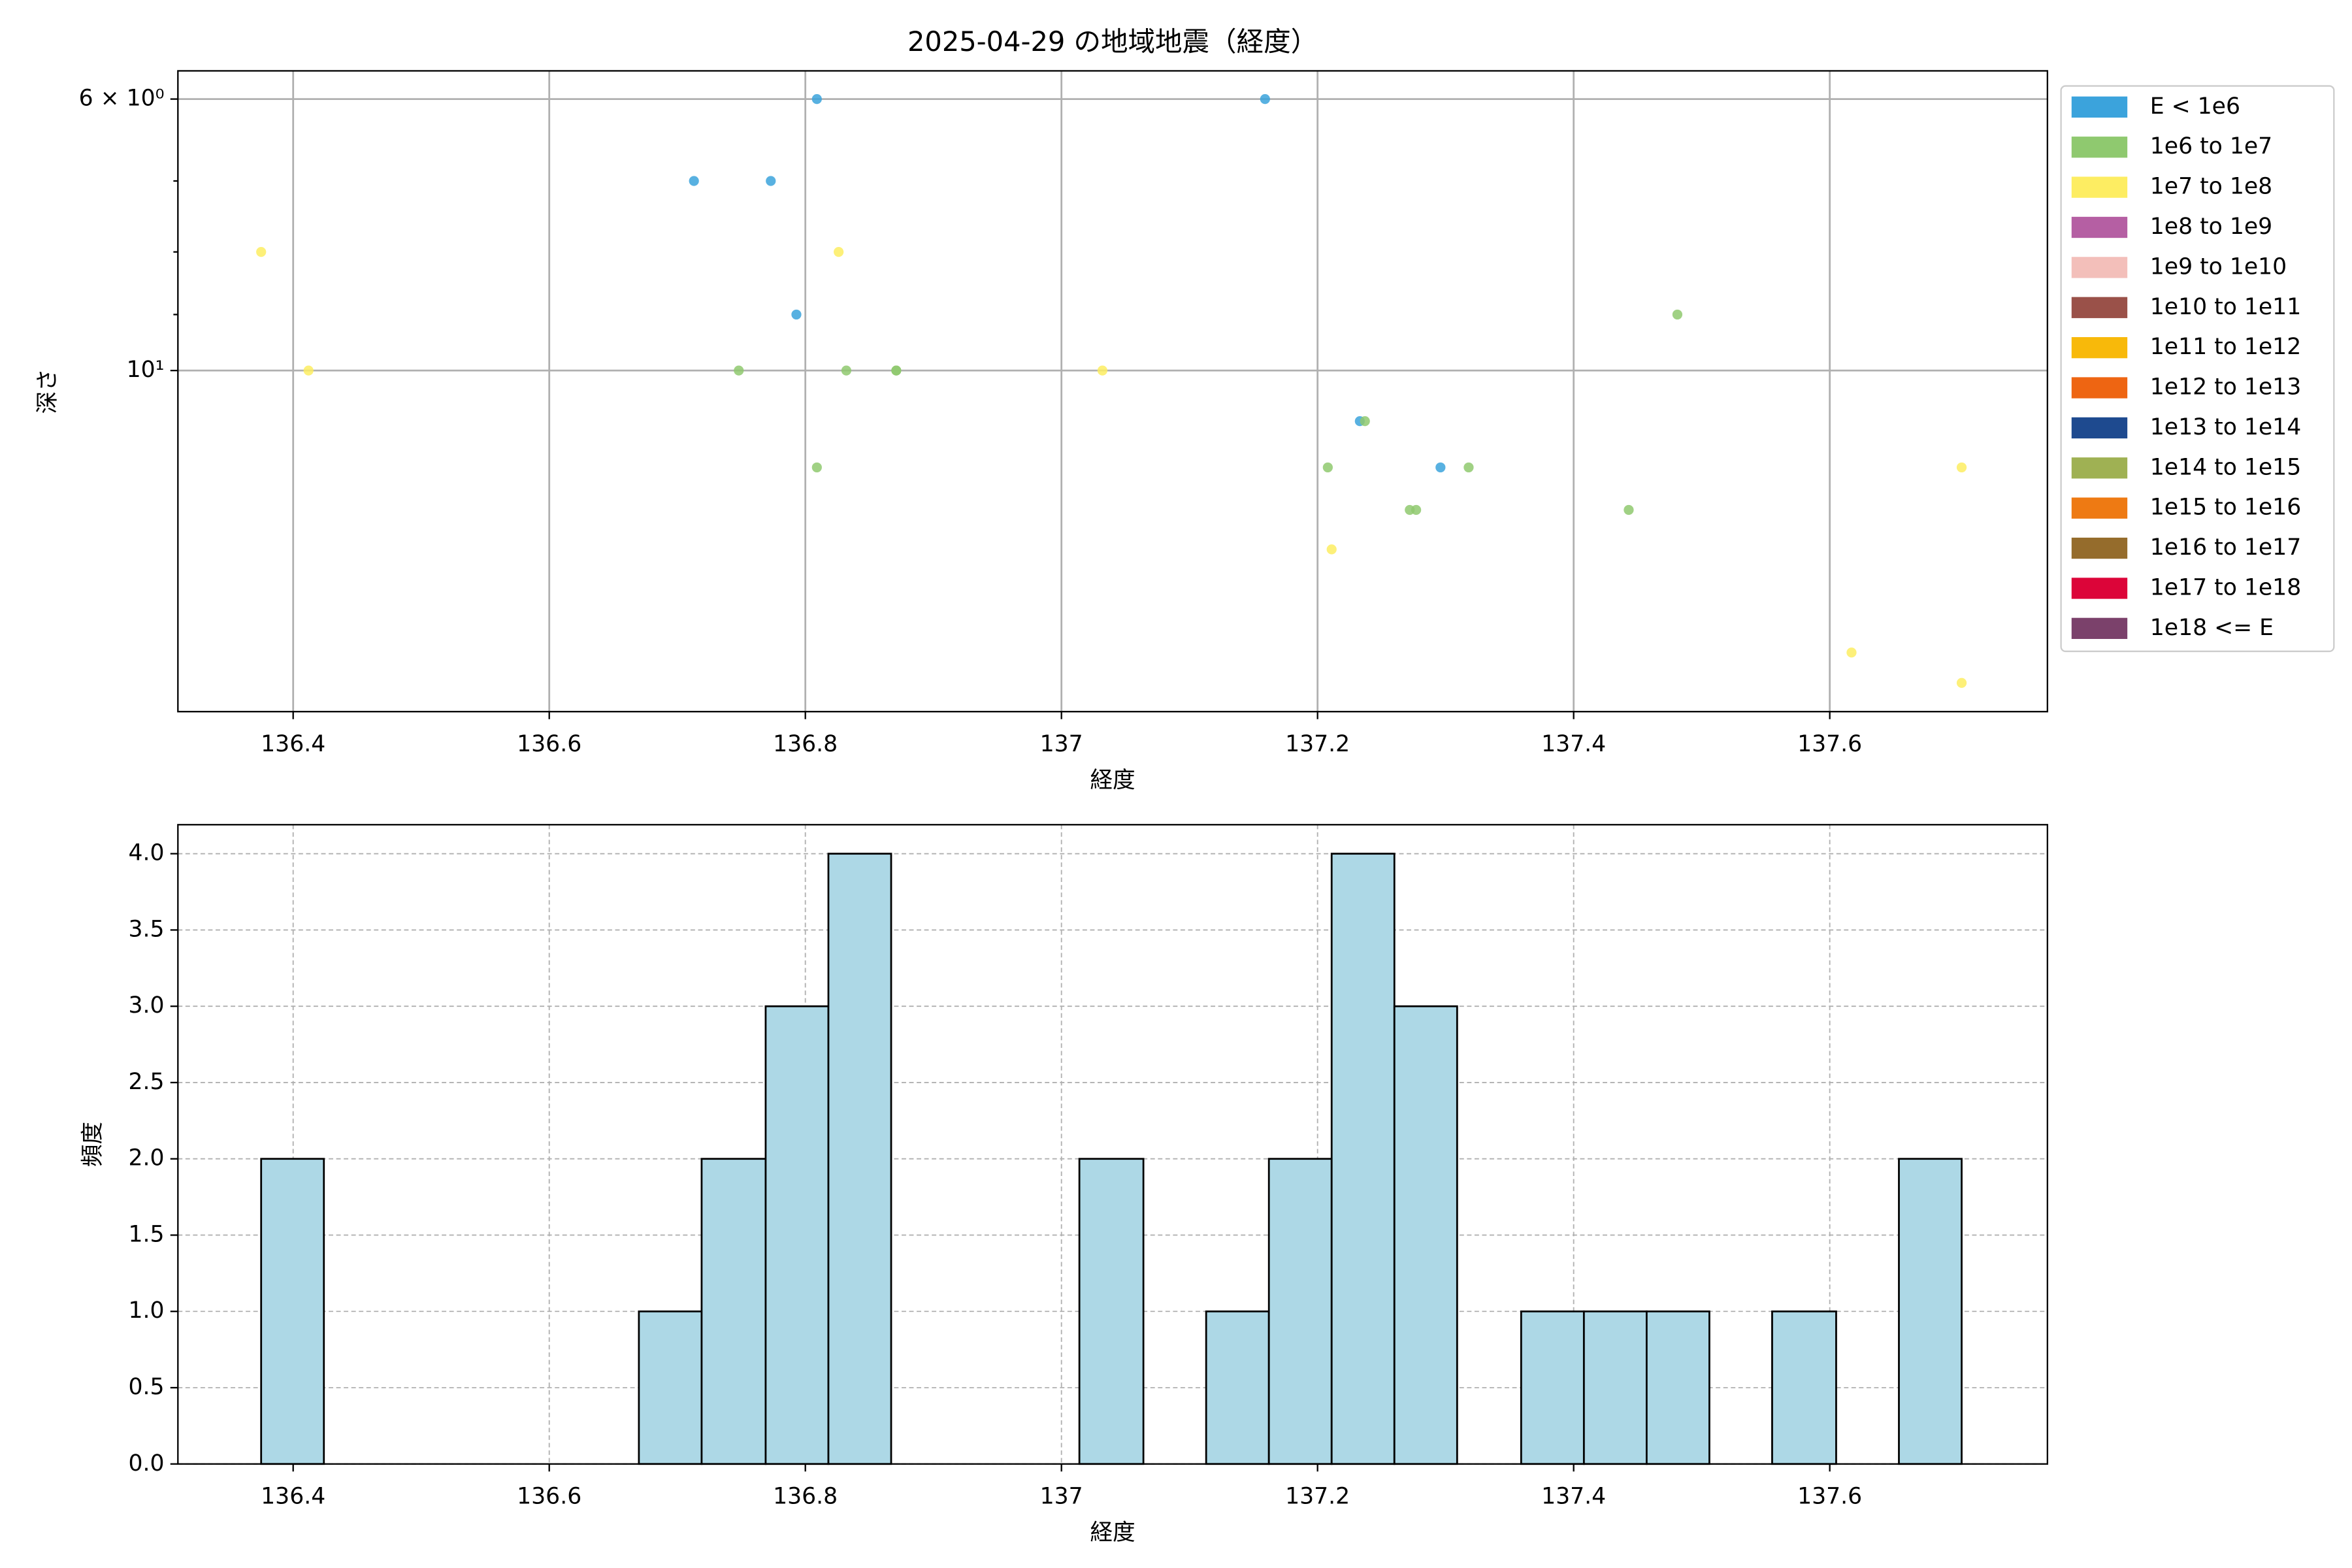 This screenshot has width=2352, height=1568. Describe the element at coordinates (146, 1158) in the screenshot. I see `y-tick-label: 2.0` at that location.